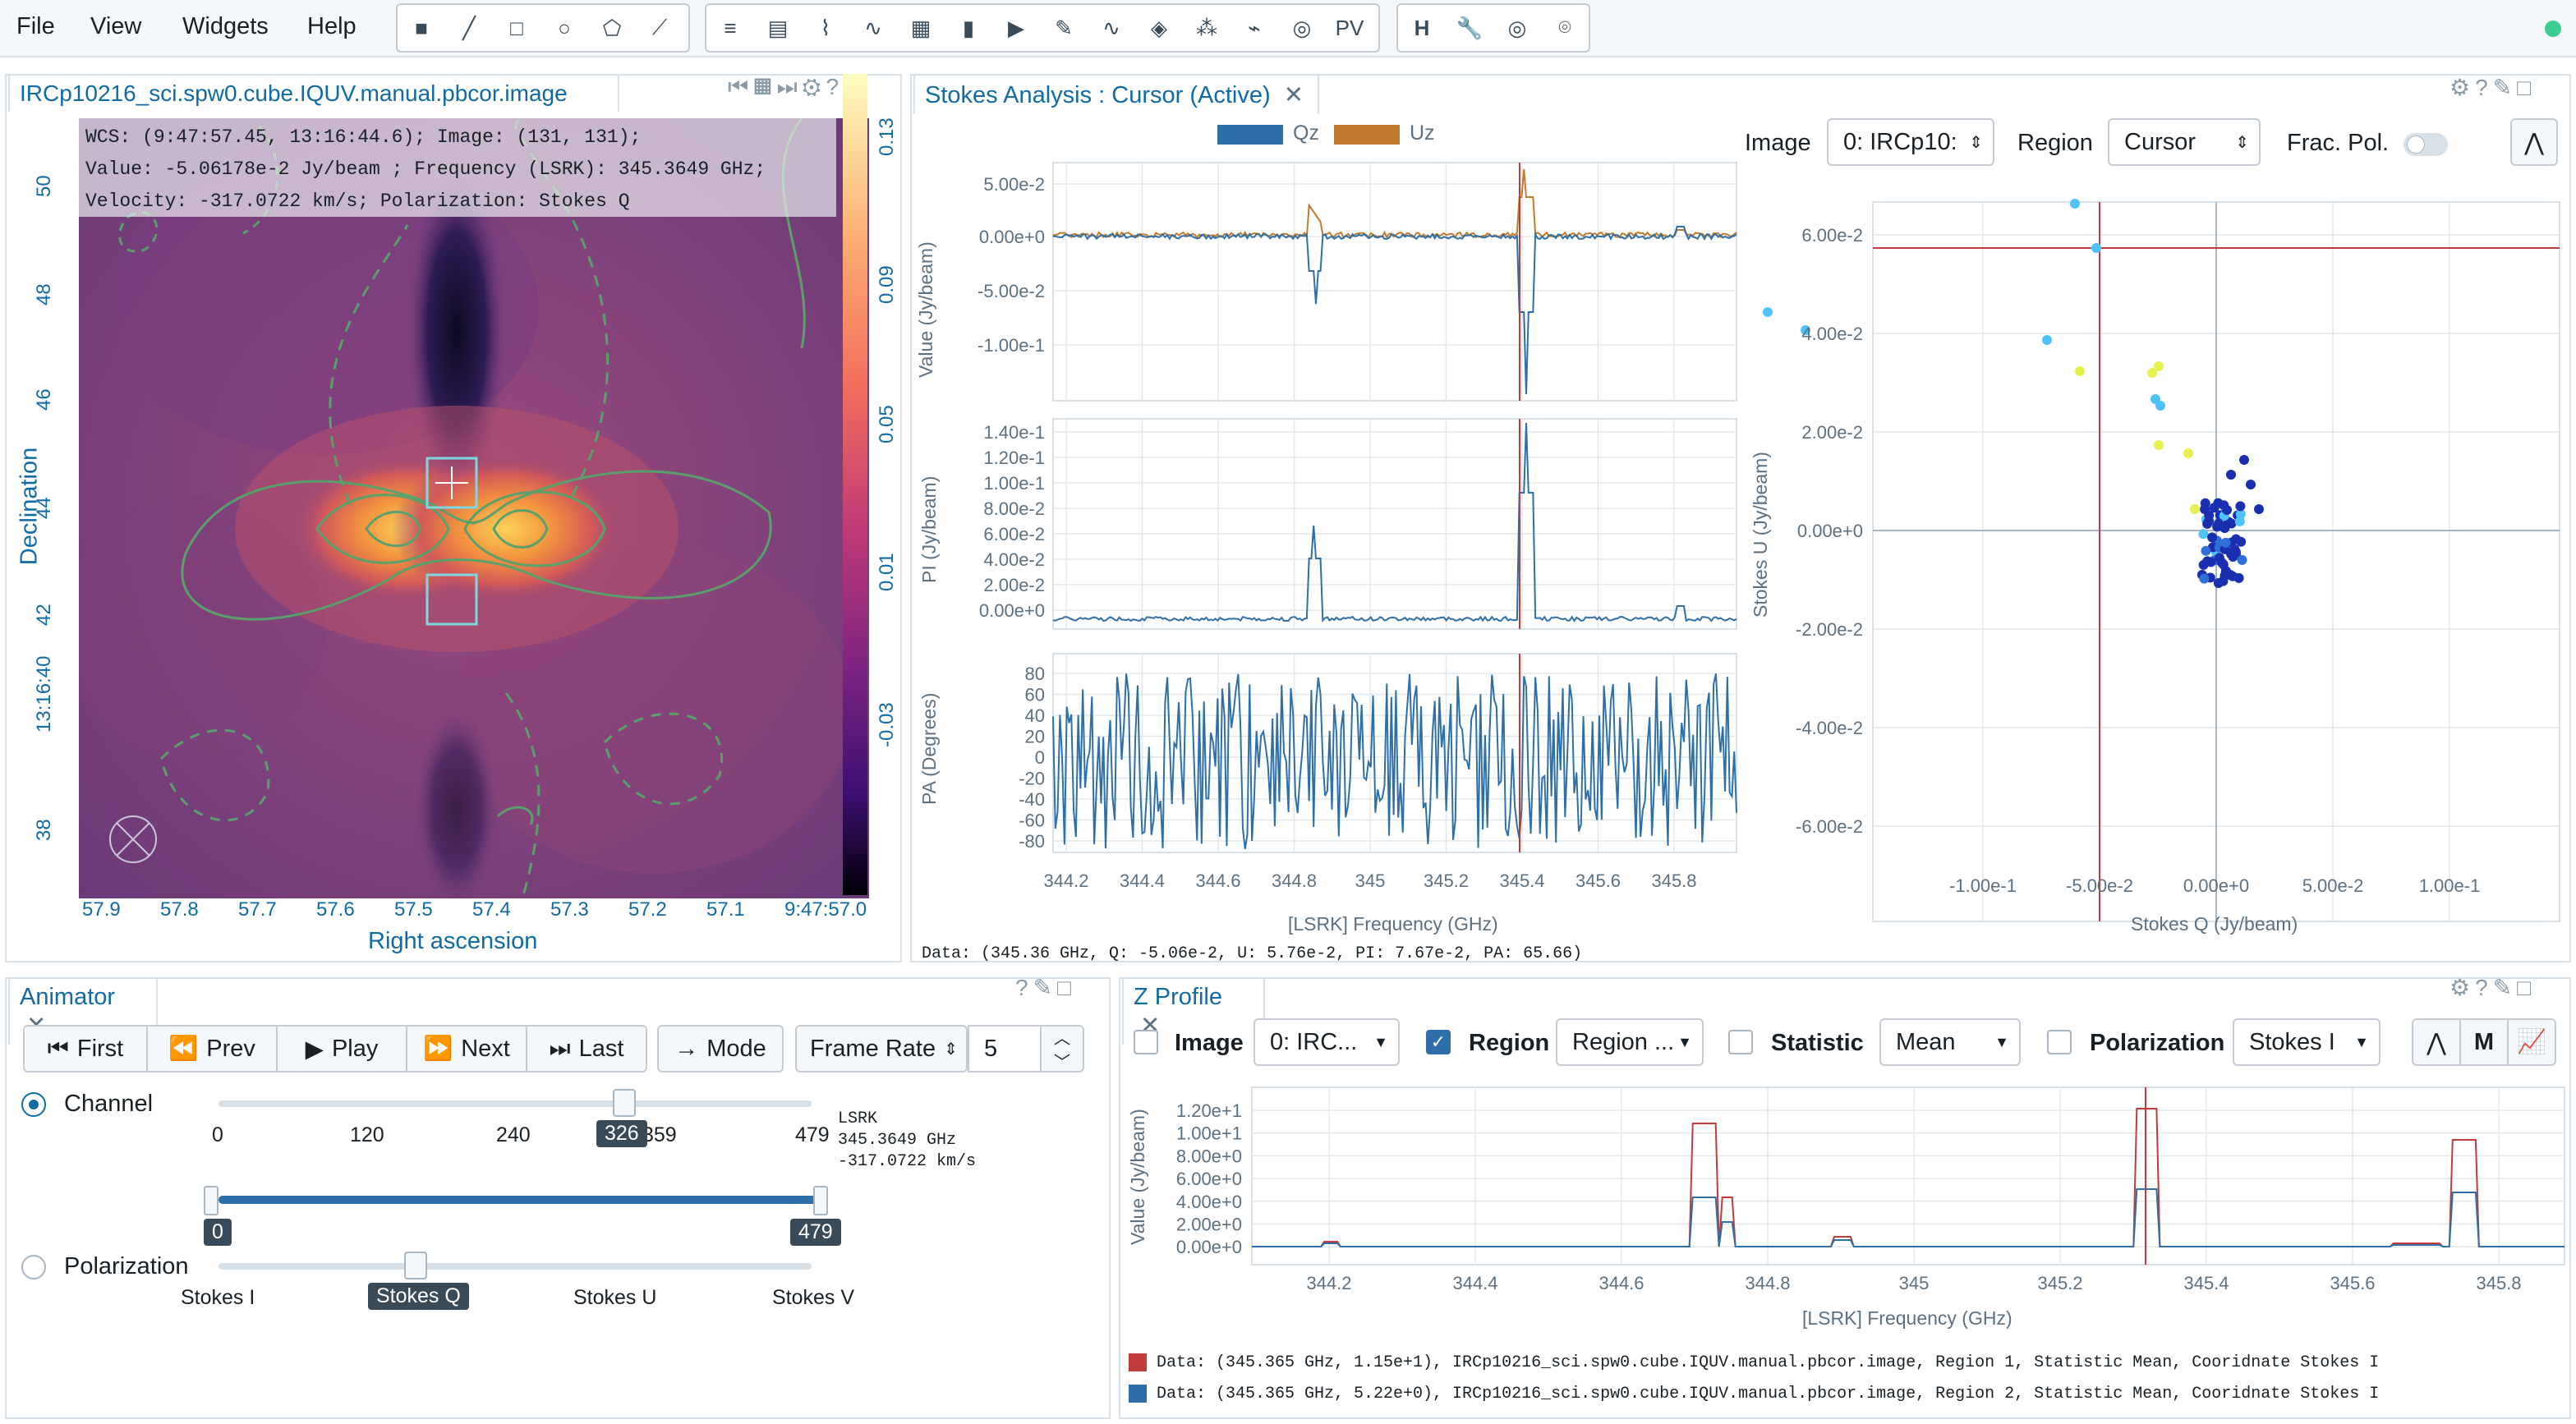  Describe the element at coordinates (85, 1049) in the screenshot. I see `first-button: ⏮ First` at that location.